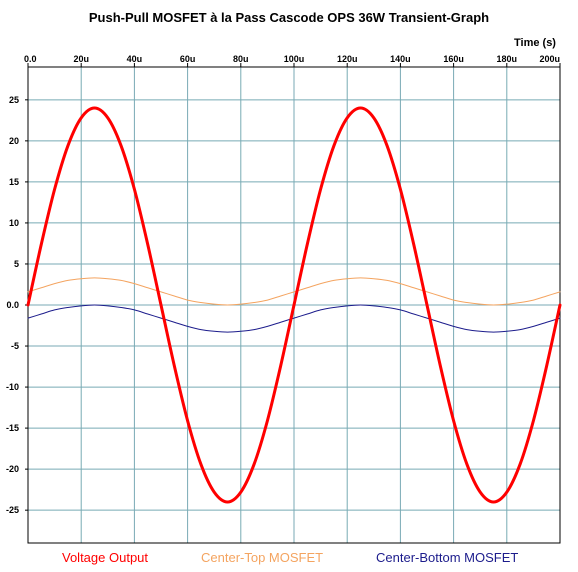 This screenshot has height=572, width=578. Describe the element at coordinates (81, 59) in the screenshot. I see `x-tick-label: 20u` at that location.